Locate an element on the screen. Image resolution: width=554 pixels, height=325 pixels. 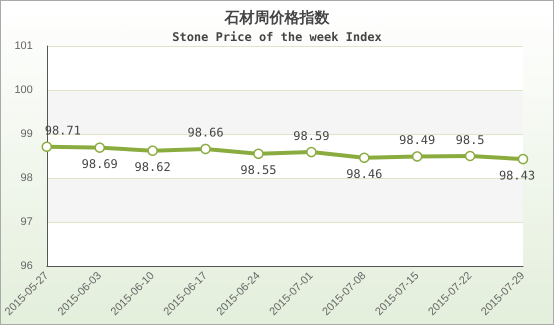
data-label: 98.62 is located at coordinates (152, 167).